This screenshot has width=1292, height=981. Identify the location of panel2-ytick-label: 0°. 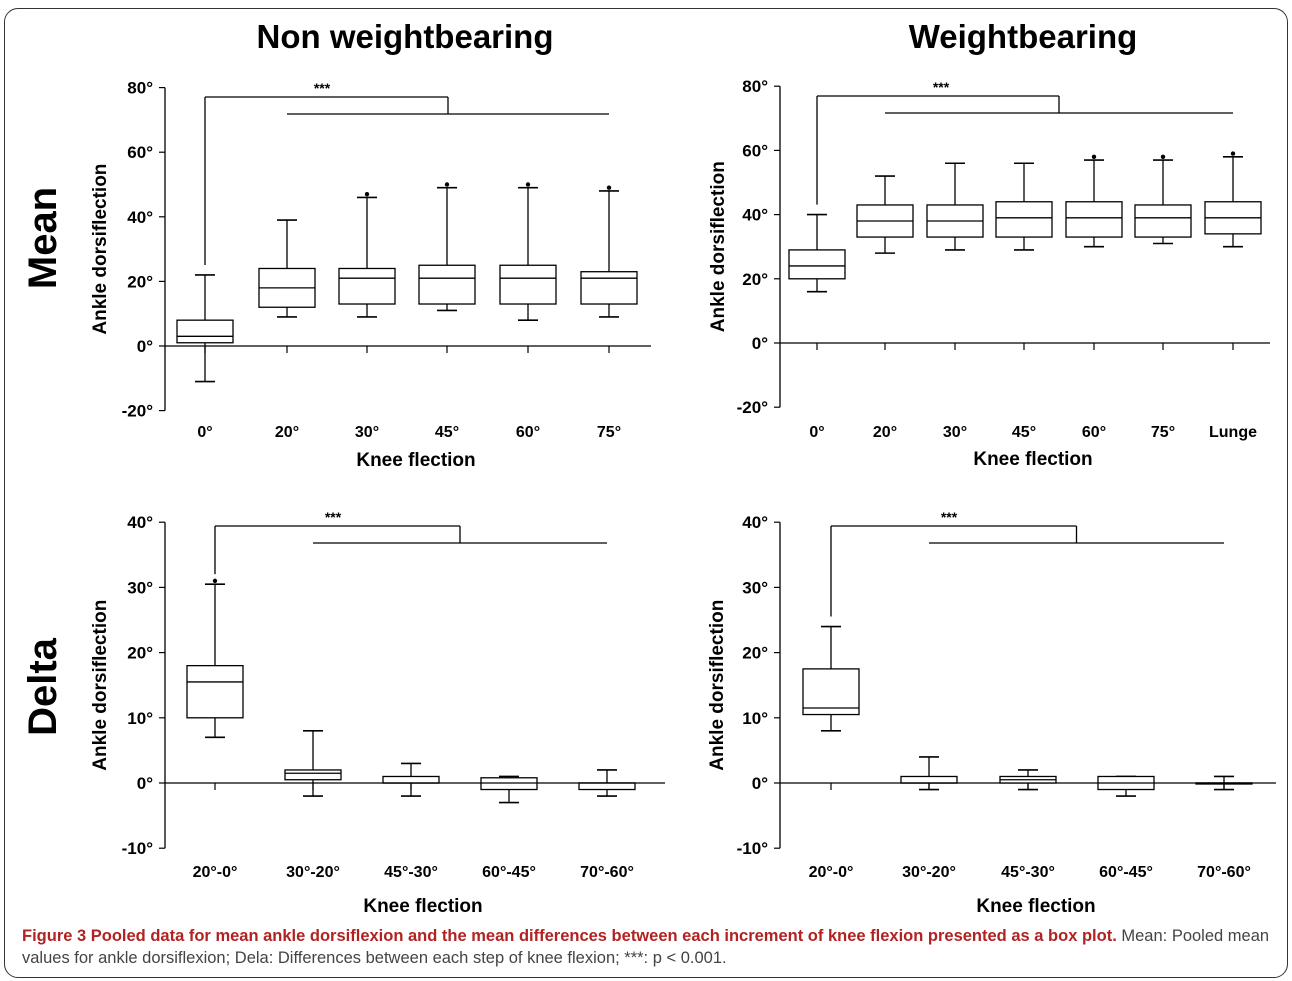
(760, 343).